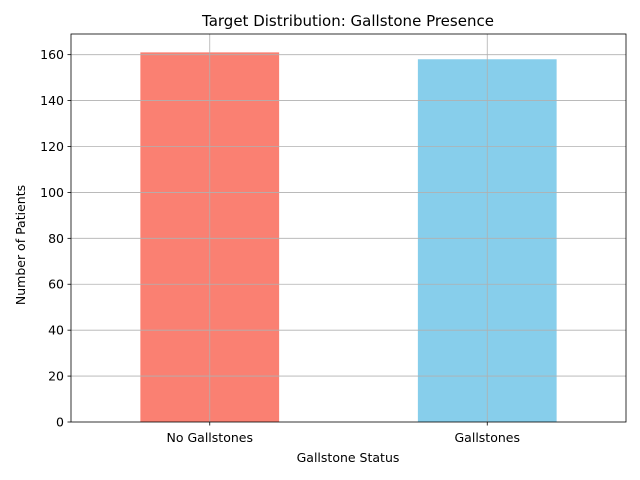  I want to click on y-tick-label-0: 0, so click(60, 422).